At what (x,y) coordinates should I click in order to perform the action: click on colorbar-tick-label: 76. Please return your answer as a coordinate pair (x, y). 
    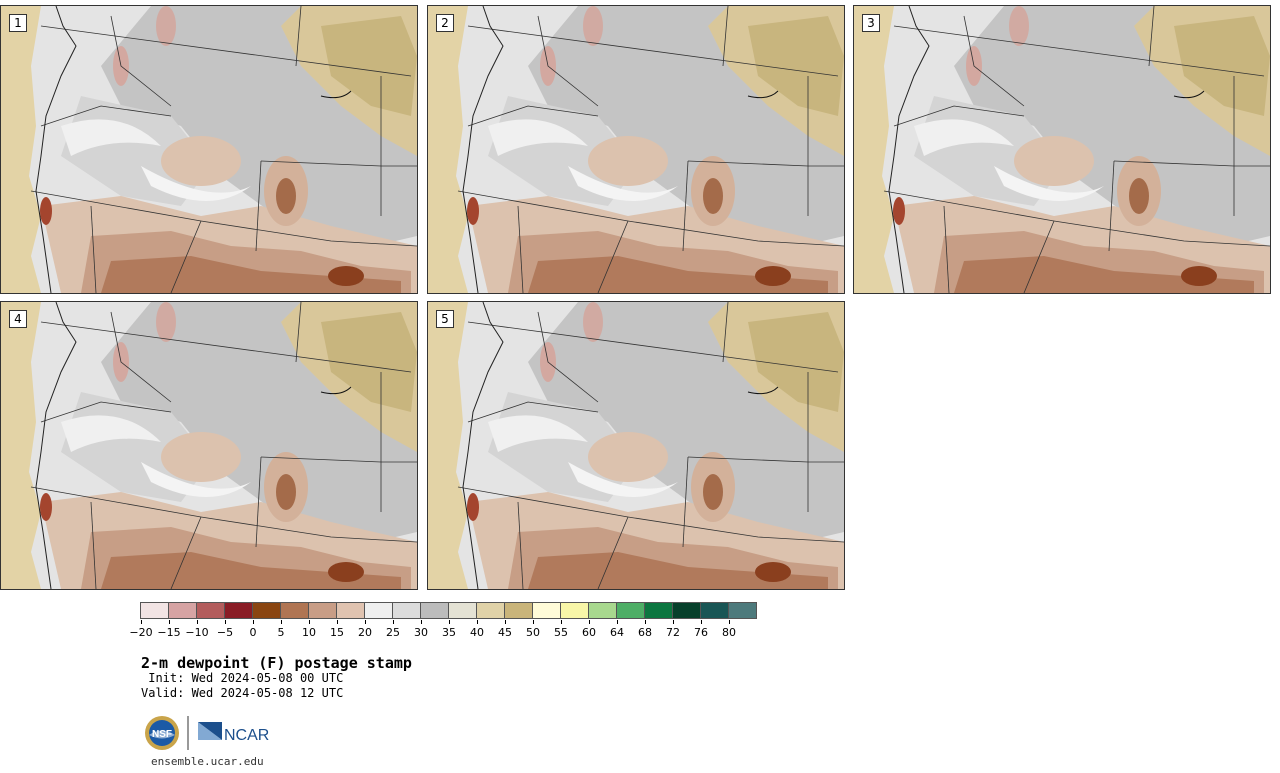
    Looking at the image, I should click on (701, 632).